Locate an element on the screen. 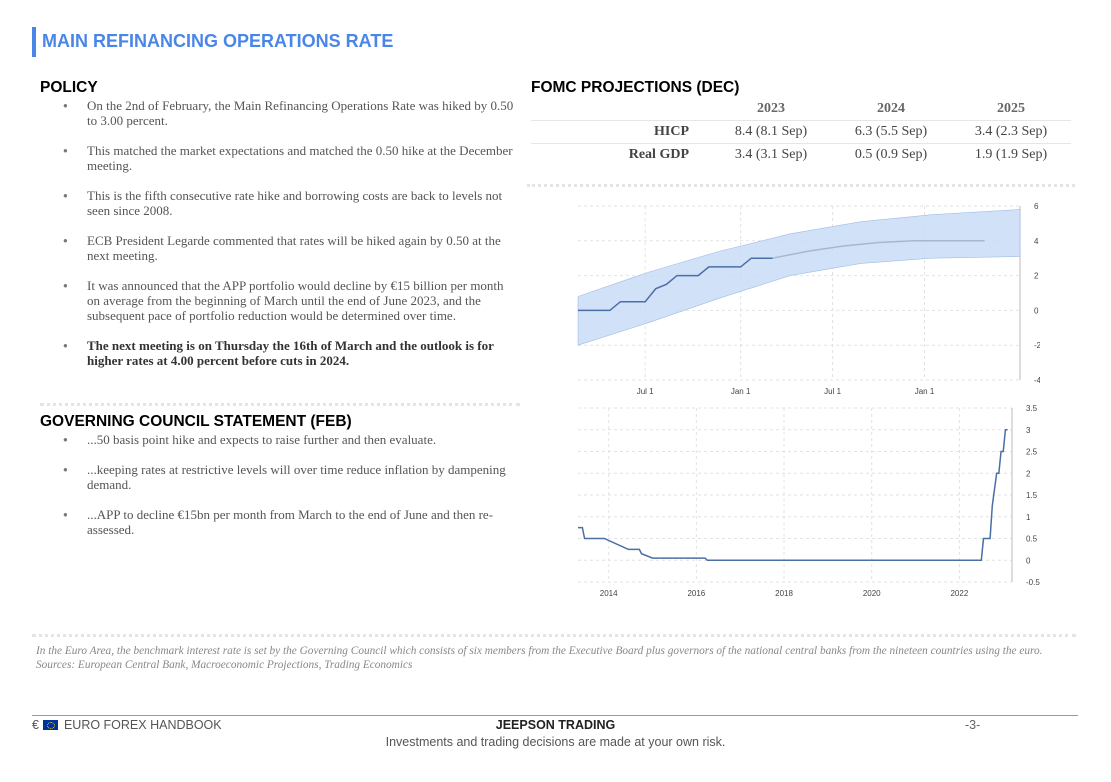 The height and width of the screenshot is (782, 1111). y-tick-label: -4 is located at coordinates (1037, 380).